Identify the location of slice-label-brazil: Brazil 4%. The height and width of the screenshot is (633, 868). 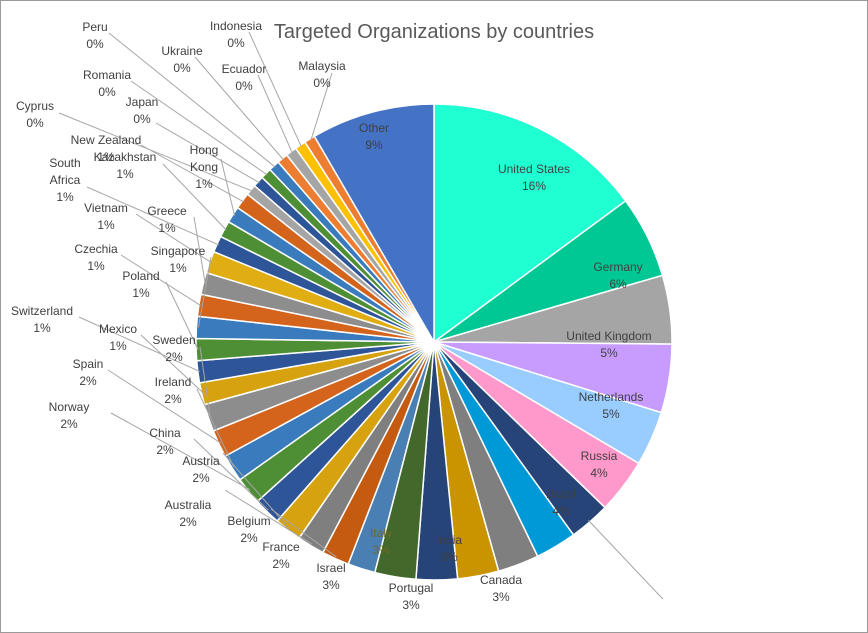
(561, 502).